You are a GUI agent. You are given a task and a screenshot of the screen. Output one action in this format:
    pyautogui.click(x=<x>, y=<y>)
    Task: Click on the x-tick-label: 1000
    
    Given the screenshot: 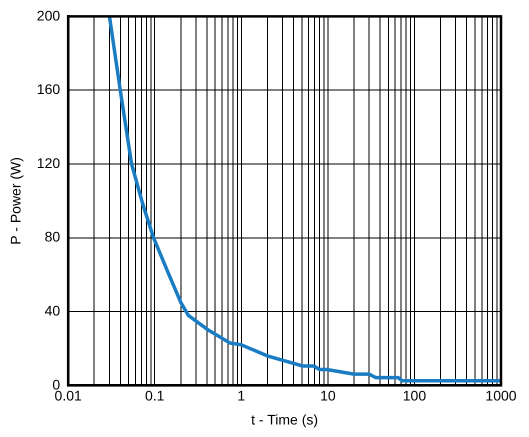 What is the action you would take?
    pyautogui.click(x=501, y=396)
    